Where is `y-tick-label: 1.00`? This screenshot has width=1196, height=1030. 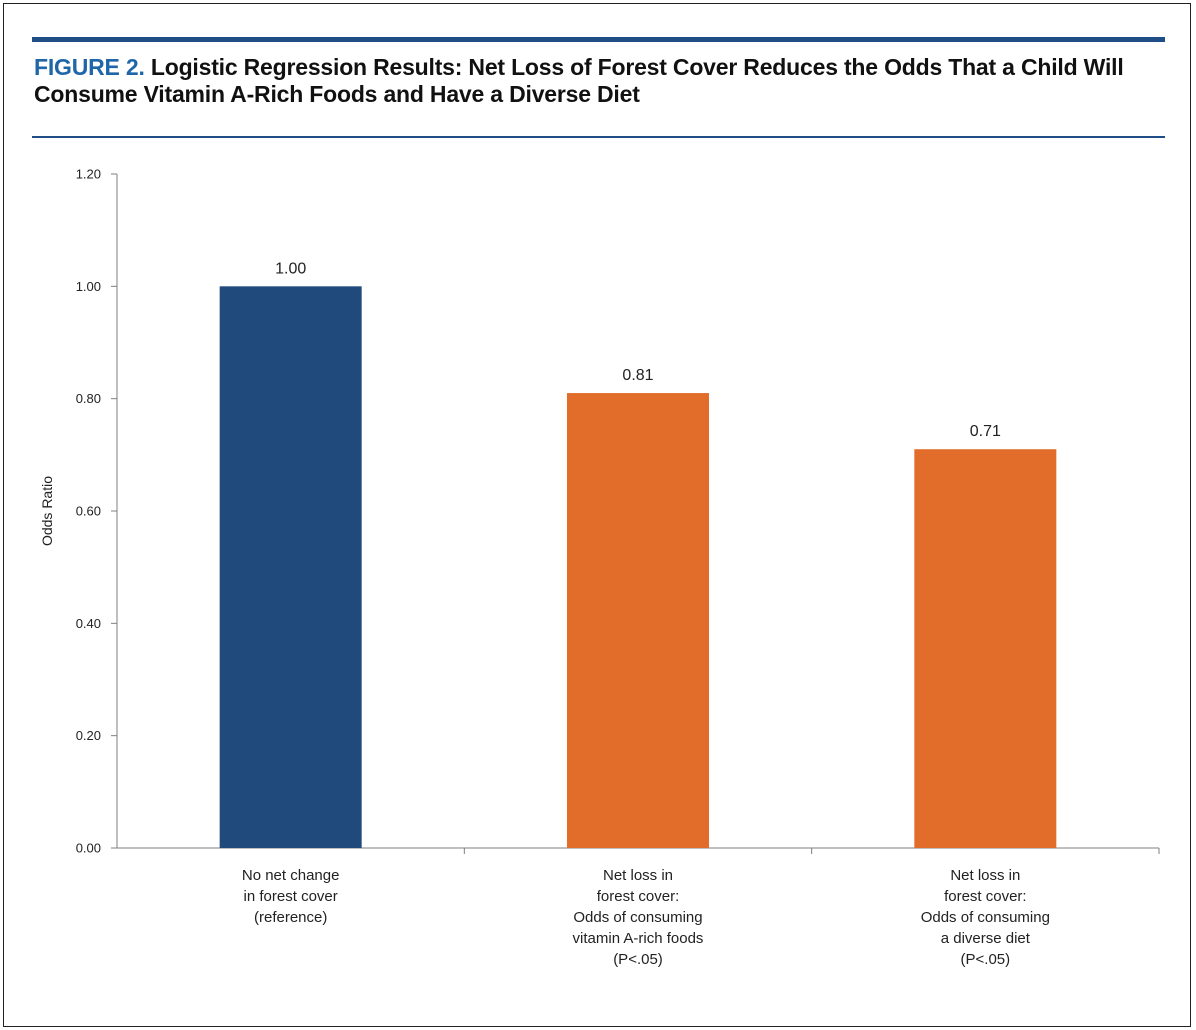 y-tick-label: 1.00 is located at coordinates (88, 286).